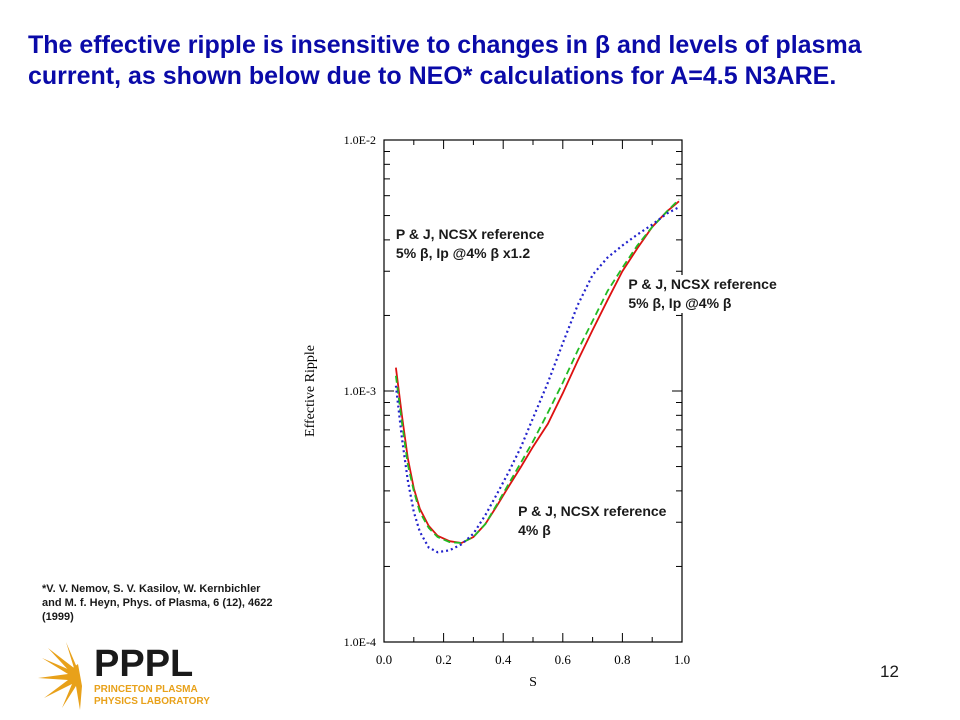 The width and height of the screenshot is (960, 720). I want to click on series-annotation-1: P & J, NCSX reference 5% β, Ip @4% β x1.2, so click(470, 243).